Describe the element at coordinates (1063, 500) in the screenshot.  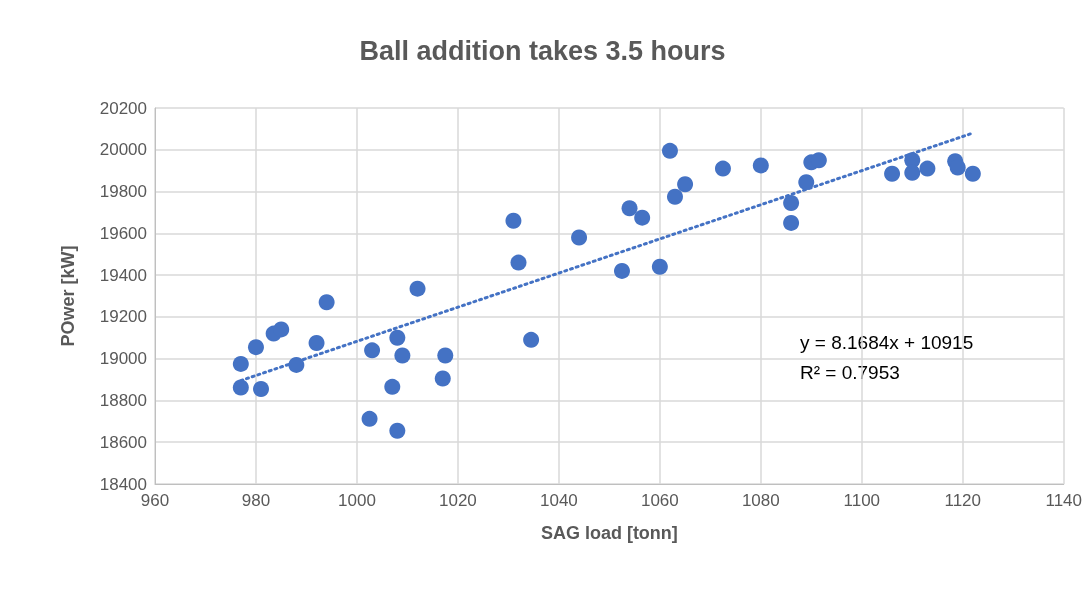
I see `x-tick-label: 1140` at that location.